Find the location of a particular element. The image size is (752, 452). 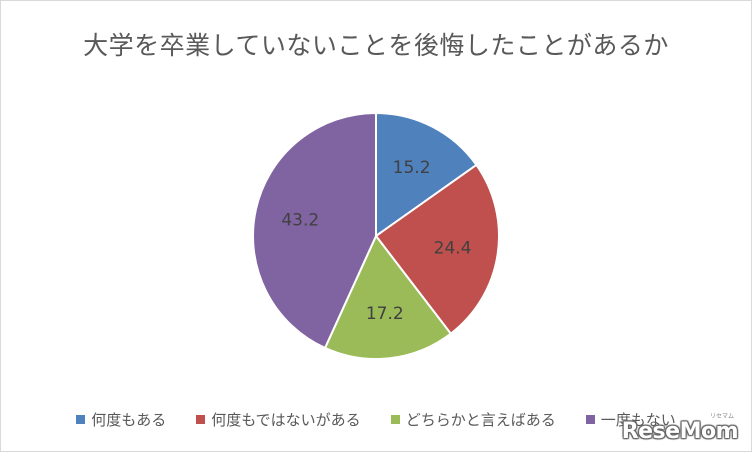

chart-title: 大学を卒業していないことを後悔したことがあるか is located at coordinates (376, 45).